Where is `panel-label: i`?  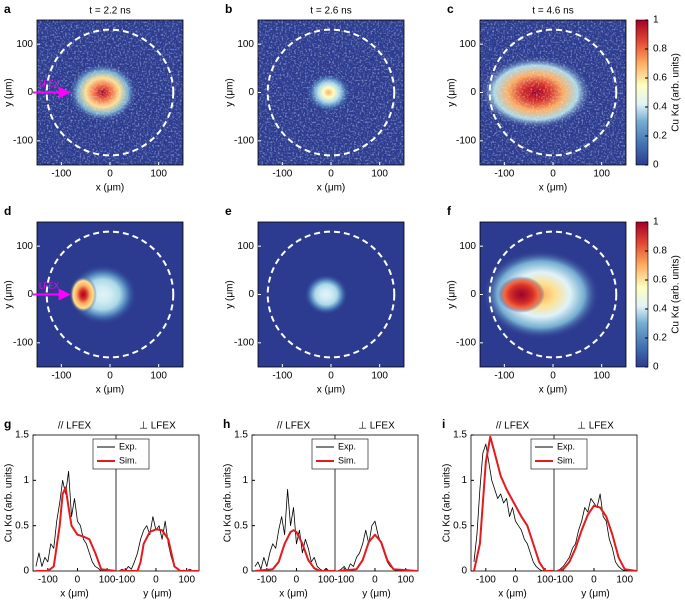
panel-label: i is located at coordinates (443, 424).